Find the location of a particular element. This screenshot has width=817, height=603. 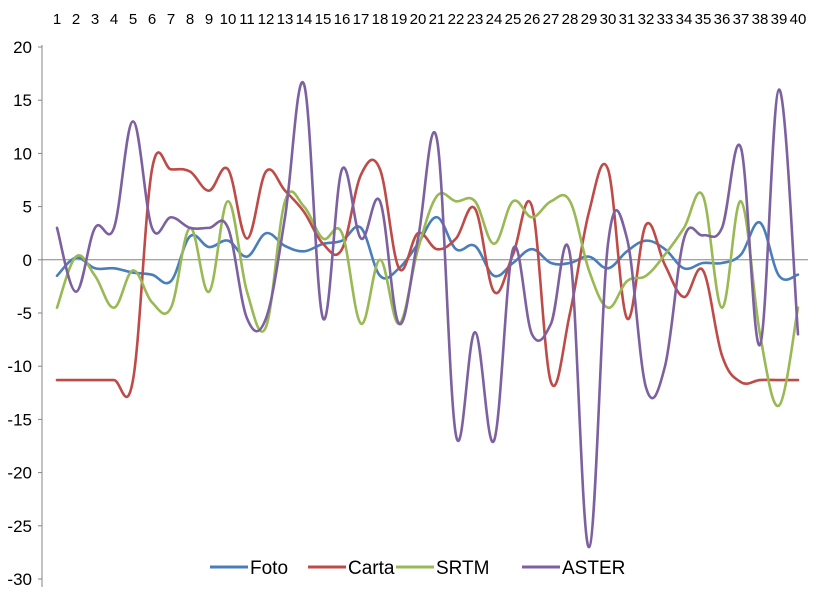

x-tick-label: 29 is located at coordinates (589, 19).